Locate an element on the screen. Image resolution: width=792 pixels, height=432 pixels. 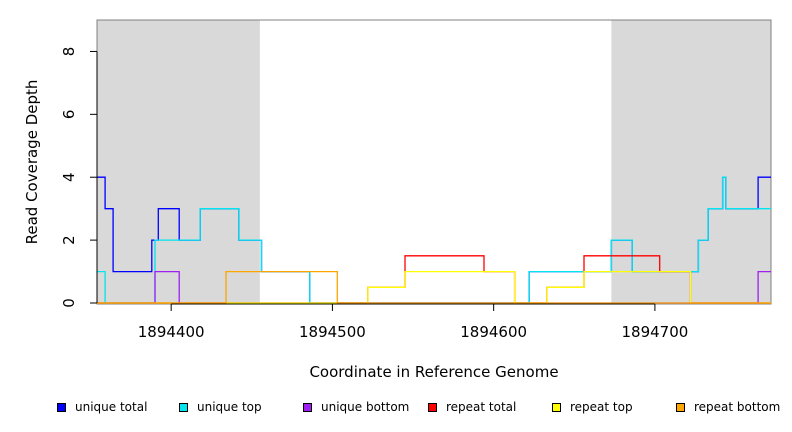
legend-label: repeat top is located at coordinates (601, 407).